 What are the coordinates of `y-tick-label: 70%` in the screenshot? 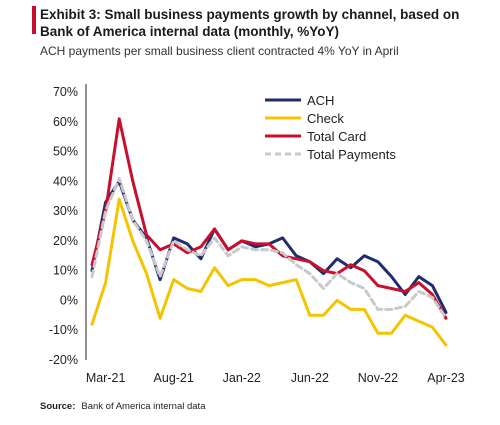 It's located at (65, 92).